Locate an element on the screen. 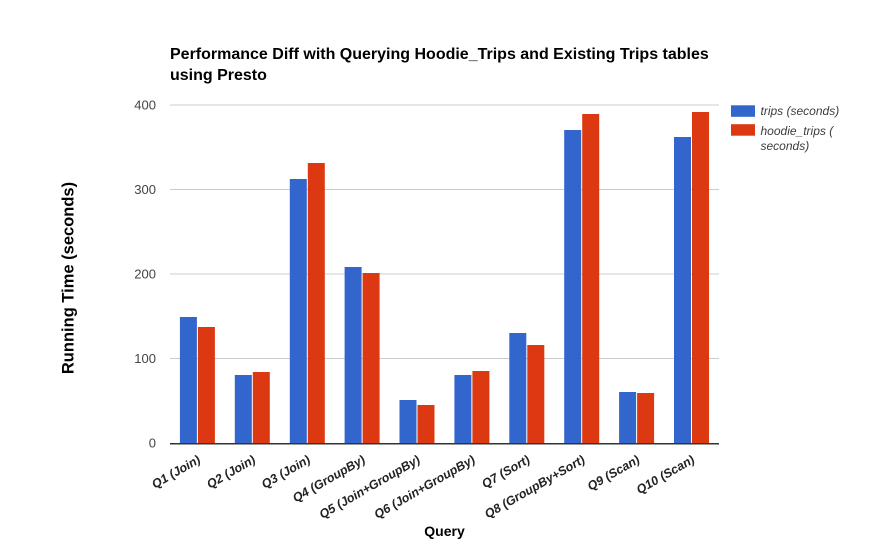  svg-text: using Presto is located at coordinates (218, 75).